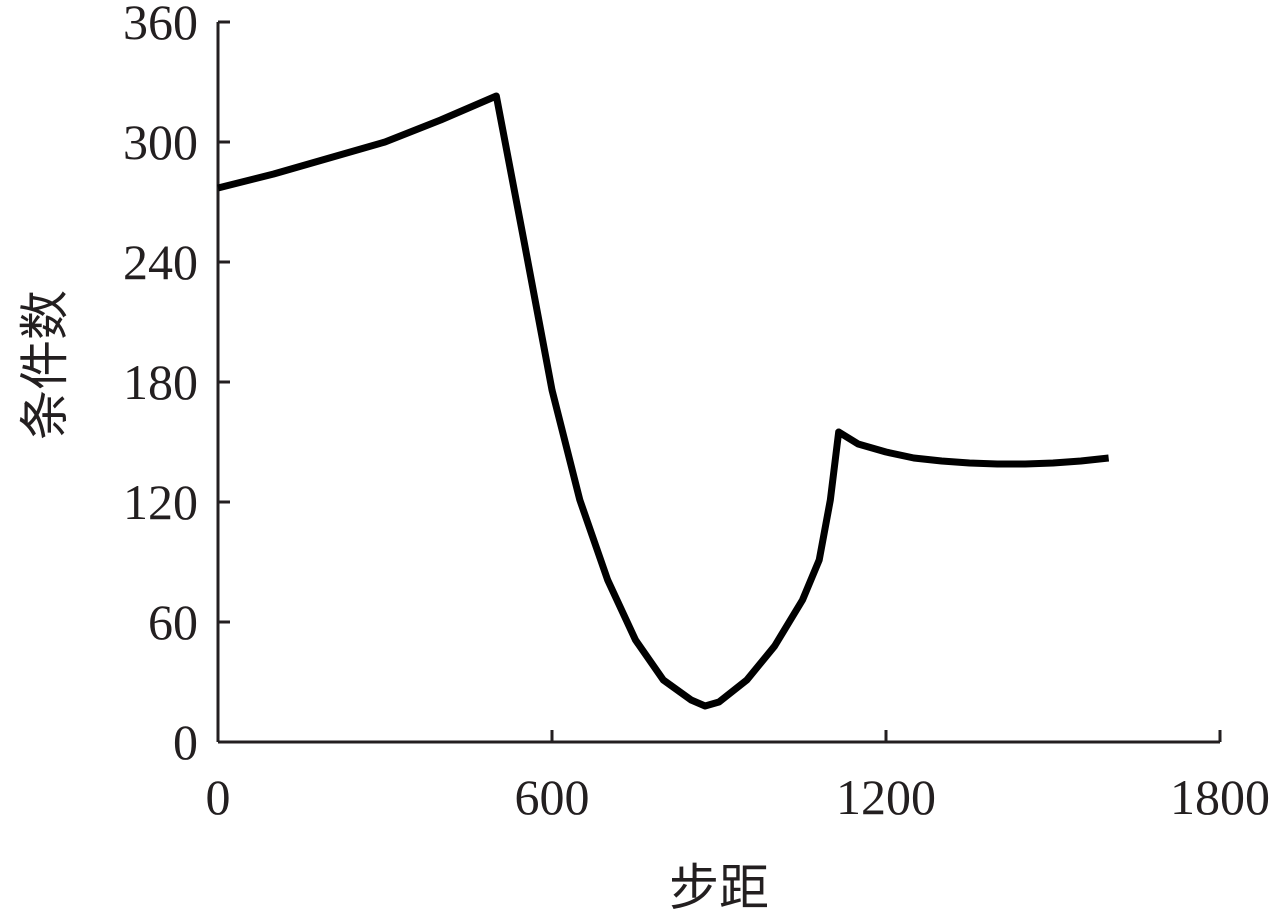  I want to click on x-tick-label: 600, so click(552, 797).